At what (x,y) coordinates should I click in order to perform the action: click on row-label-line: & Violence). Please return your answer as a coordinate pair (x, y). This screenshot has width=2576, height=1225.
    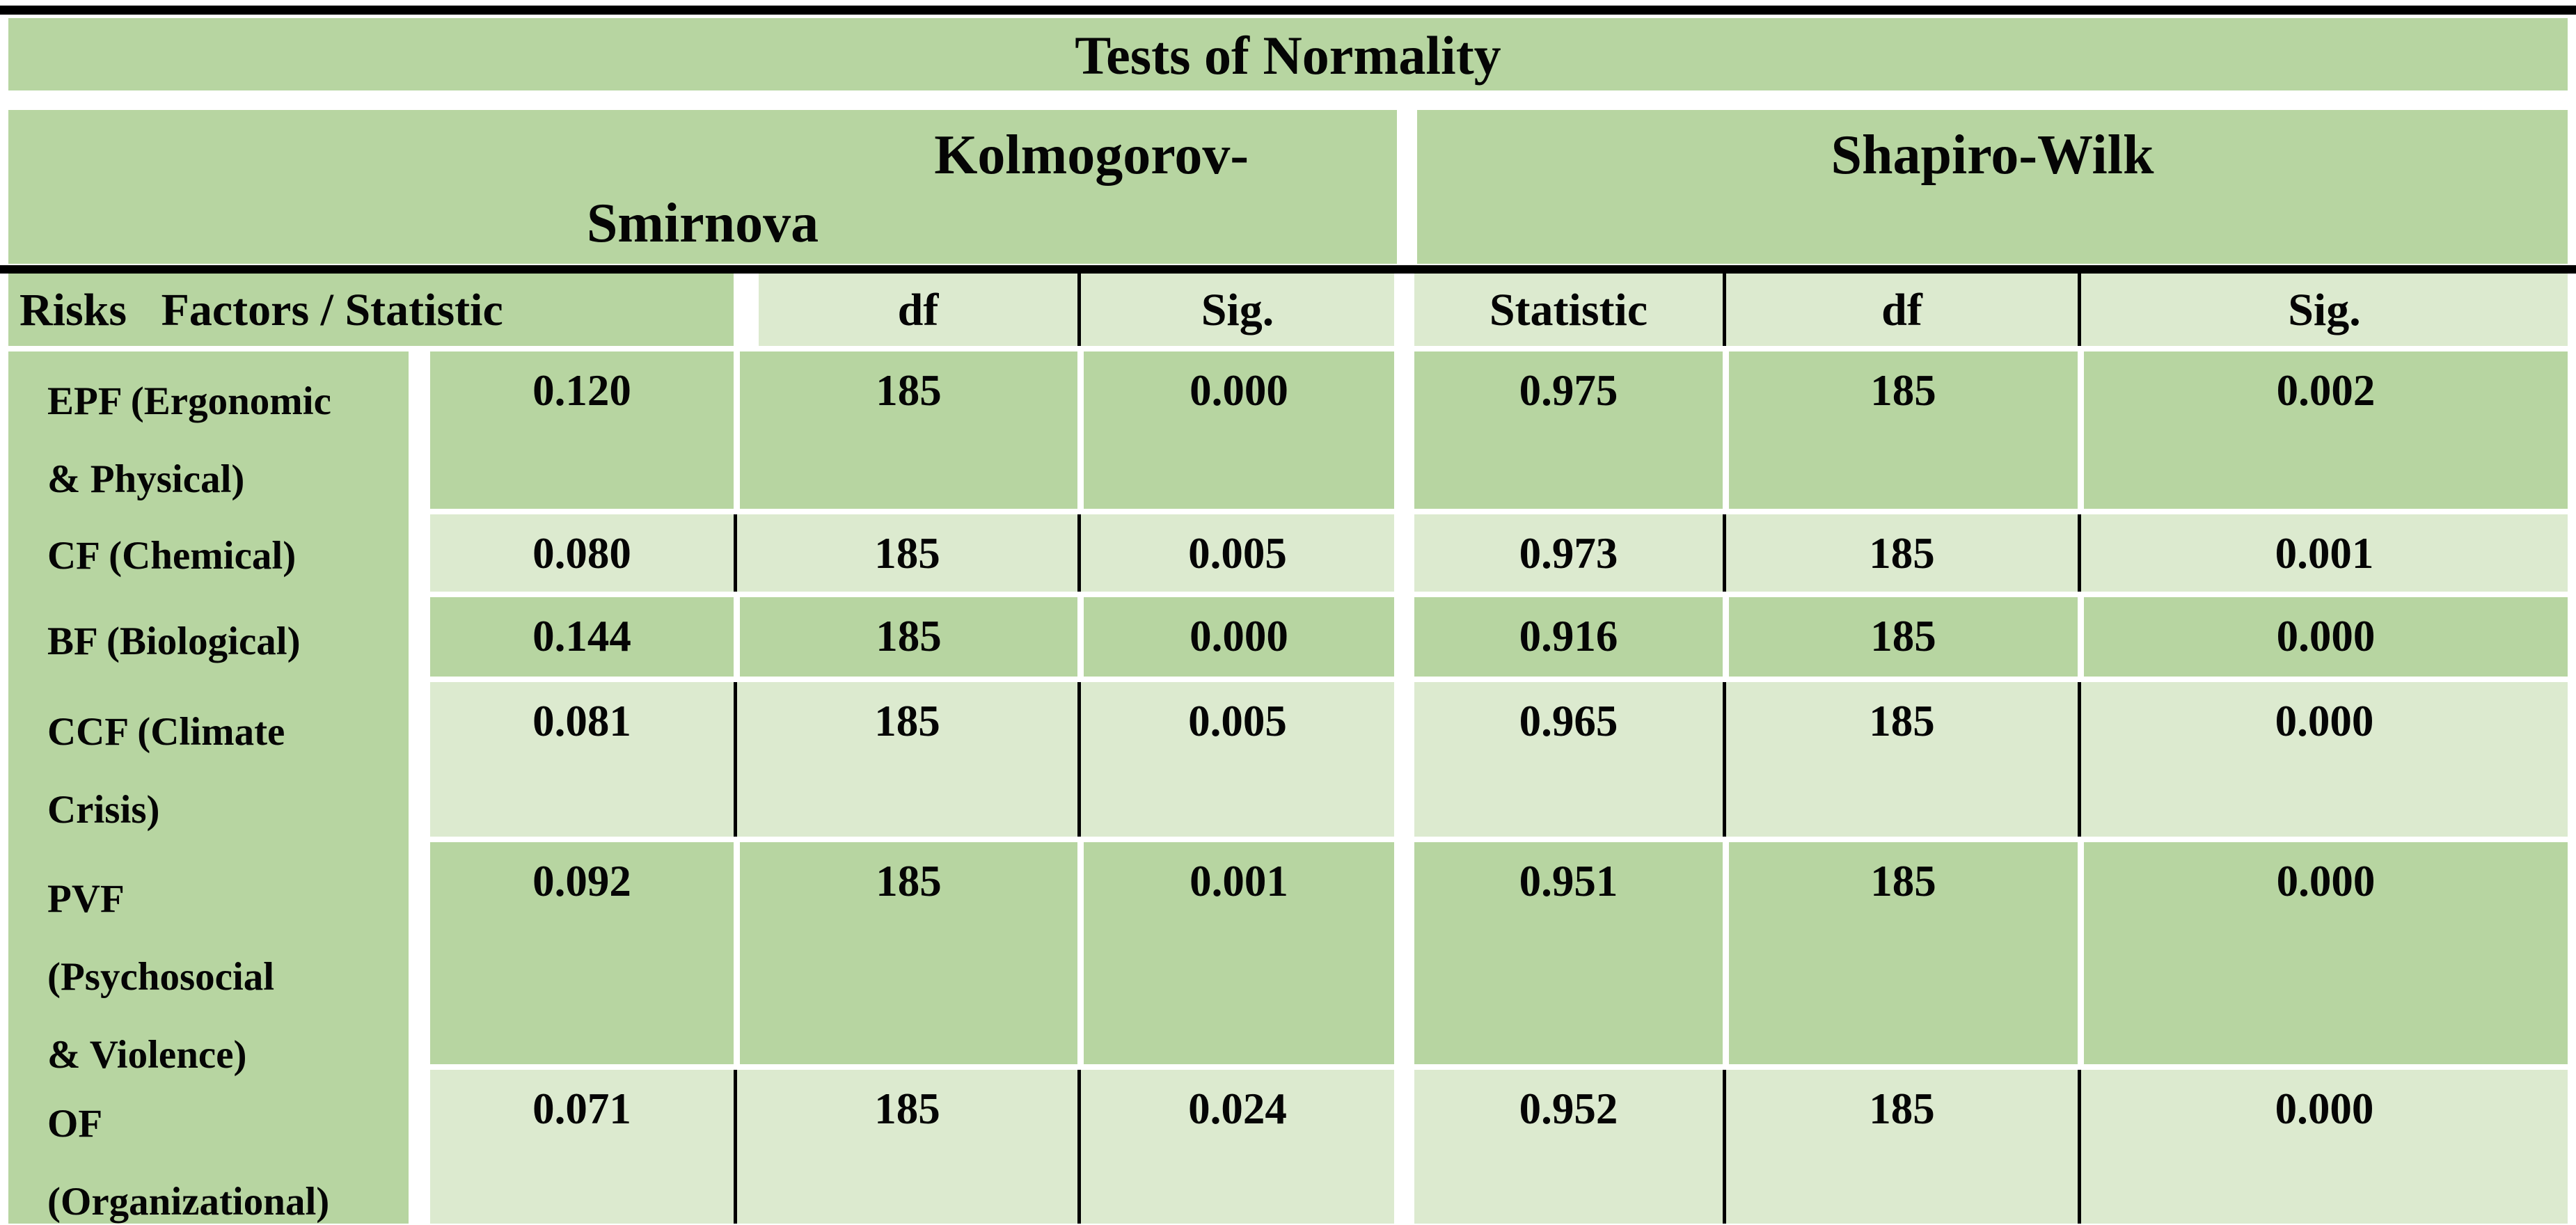
    Looking at the image, I should click on (147, 1055).